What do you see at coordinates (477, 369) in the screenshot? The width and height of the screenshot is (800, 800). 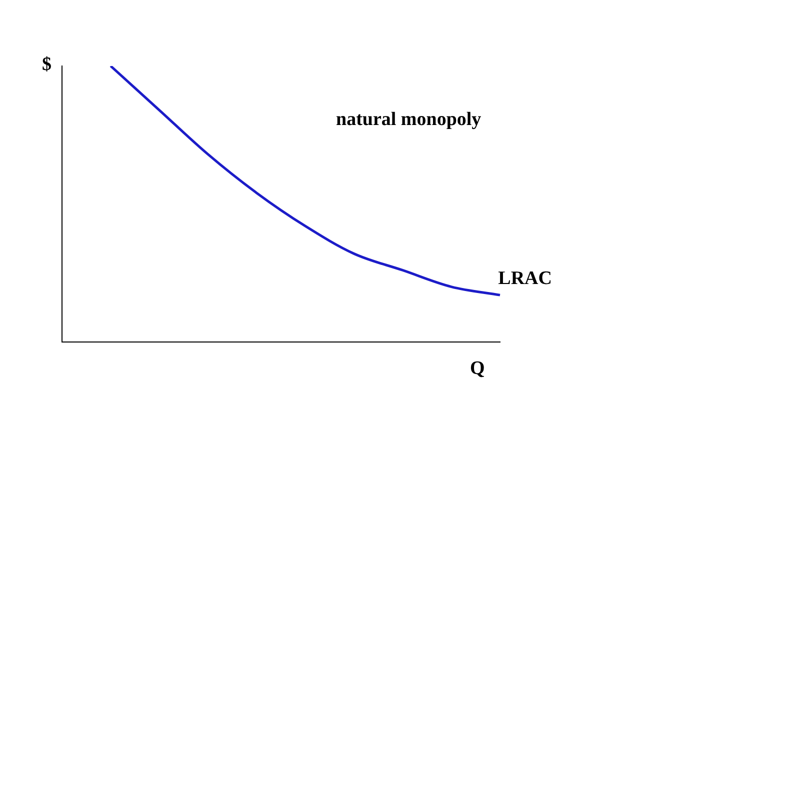 I see `x-axis-title: Q` at bounding box center [477, 369].